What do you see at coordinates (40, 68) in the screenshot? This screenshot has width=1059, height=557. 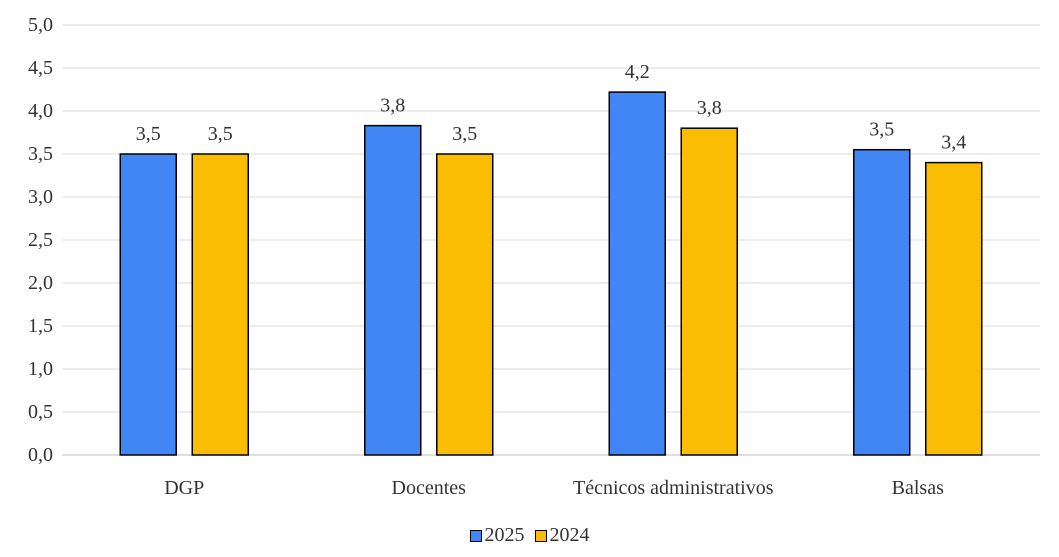 I see `y-tick-label: 4,5` at bounding box center [40, 68].